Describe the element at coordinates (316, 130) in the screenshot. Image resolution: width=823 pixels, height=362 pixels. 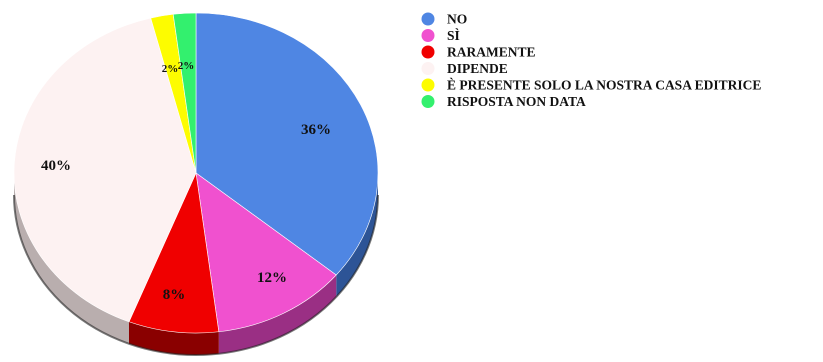
I see `data-label-1: 36%` at that location.